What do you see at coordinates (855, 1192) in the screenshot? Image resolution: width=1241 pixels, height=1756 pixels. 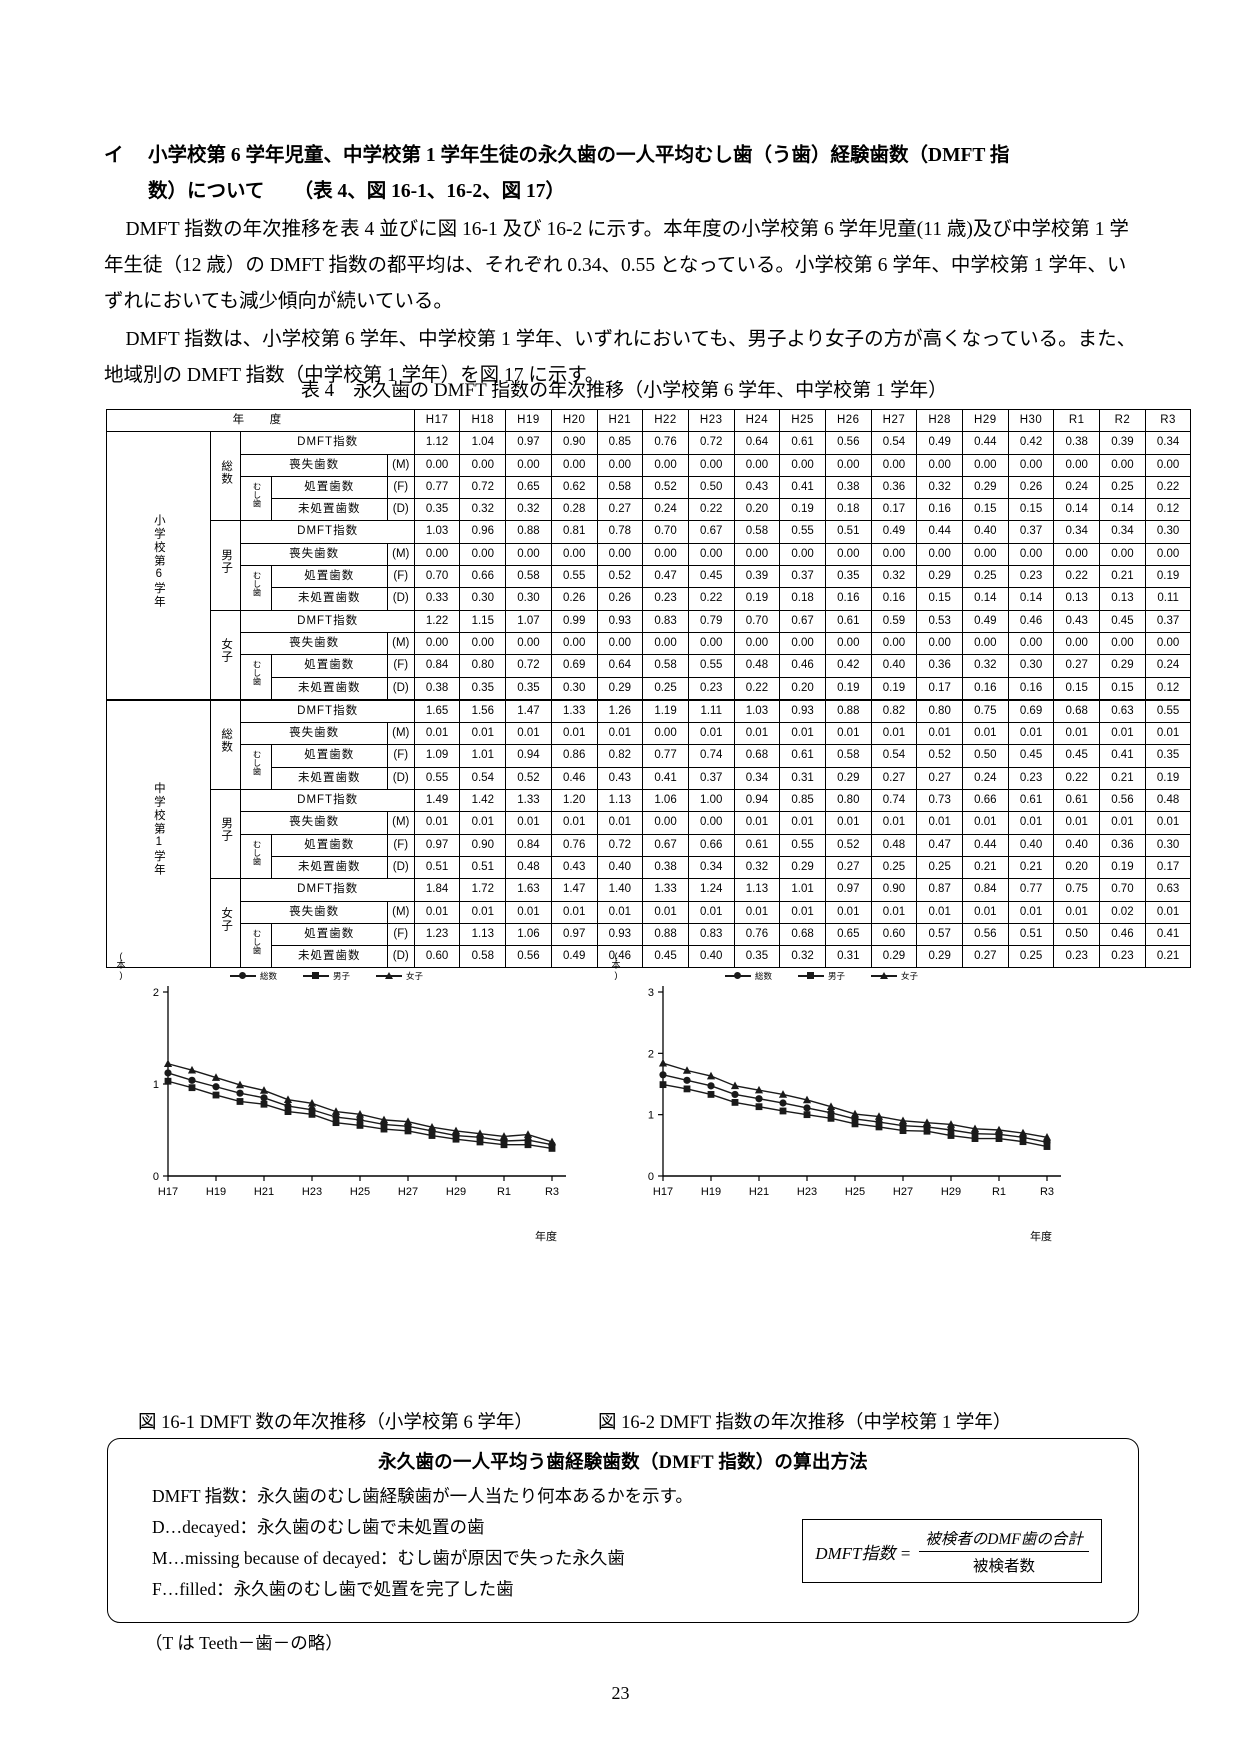 I see `svg-text: H25` at bounding box center [855, 1192].